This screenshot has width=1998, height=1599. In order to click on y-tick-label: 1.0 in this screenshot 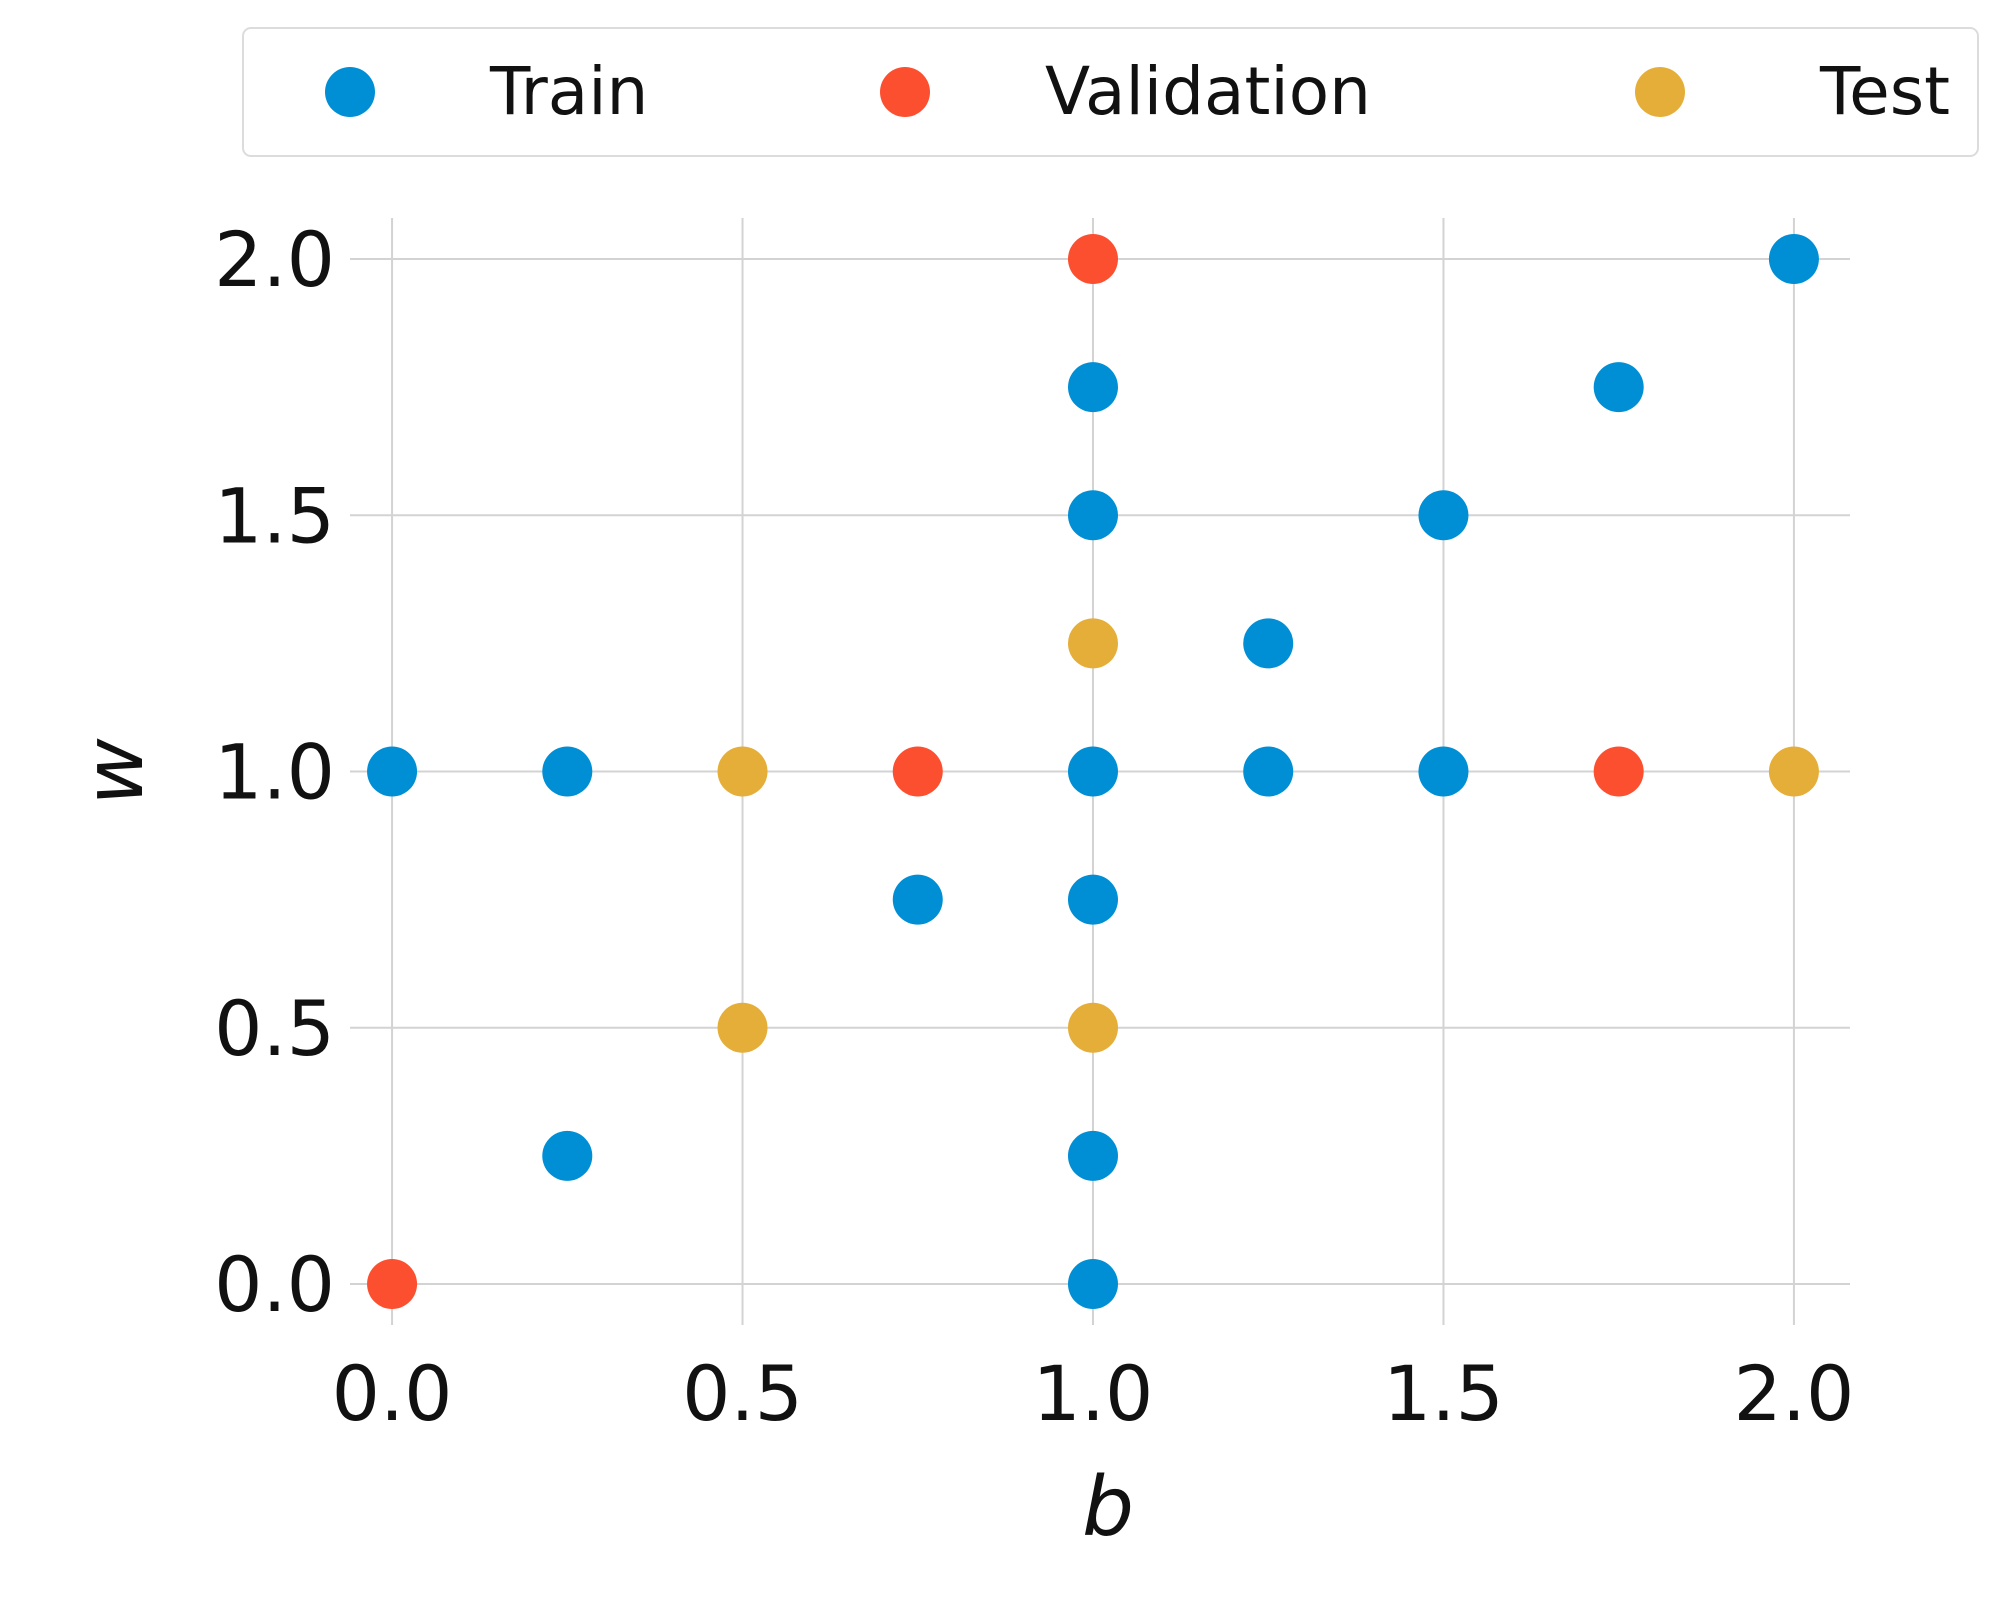, I will do `click(274, 772)`.